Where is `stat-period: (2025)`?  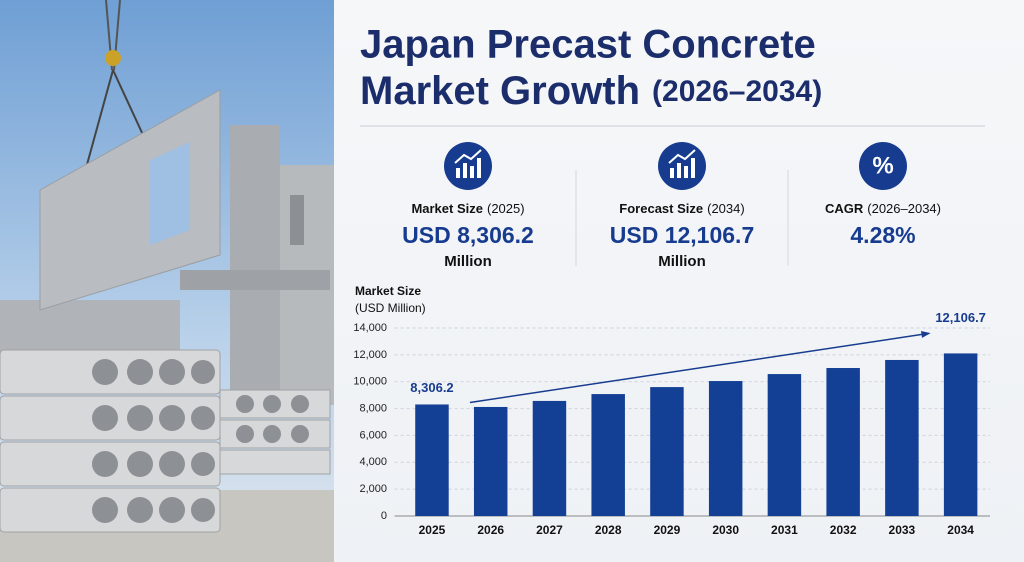 stat-period: (2025) is located at coordinates (506, 208).